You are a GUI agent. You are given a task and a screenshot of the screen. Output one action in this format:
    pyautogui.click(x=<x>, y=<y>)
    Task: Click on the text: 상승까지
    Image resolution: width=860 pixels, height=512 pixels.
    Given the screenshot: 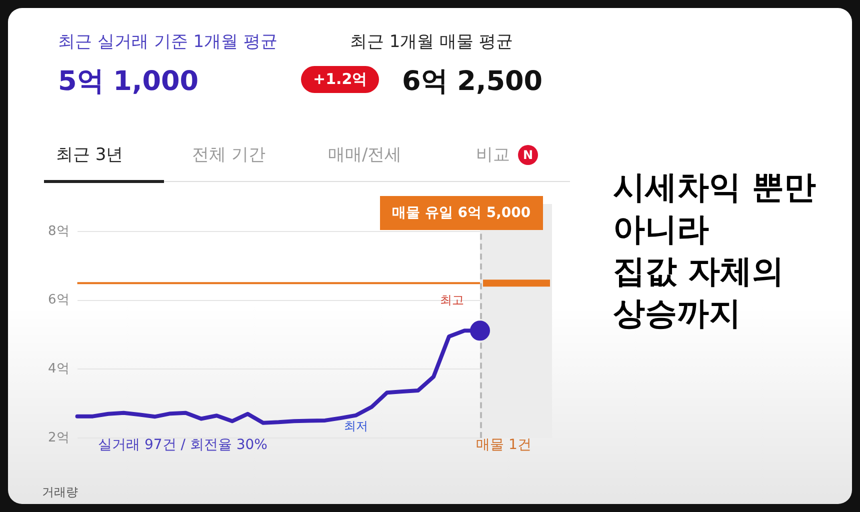 What is the action you would take?
    pyautogui.click(x=677, y=313)
    